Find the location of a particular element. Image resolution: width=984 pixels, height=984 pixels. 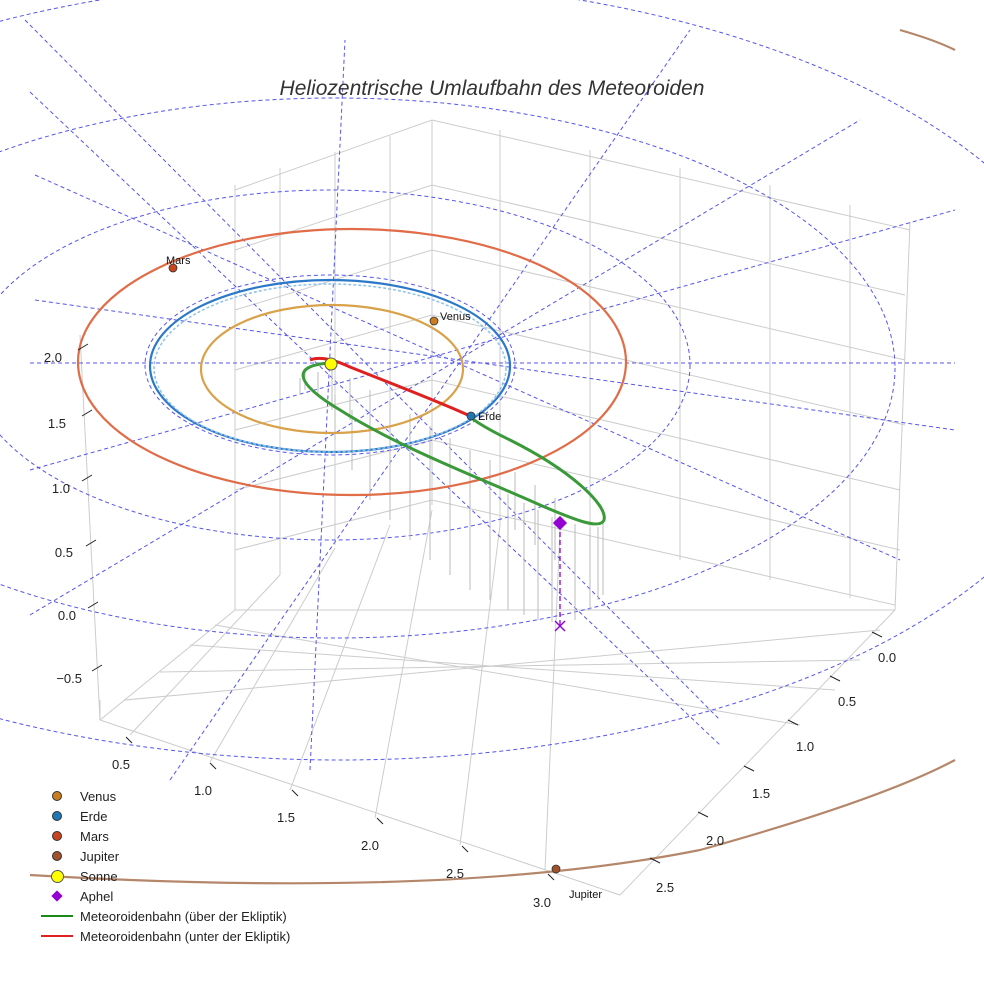

venus-marker is located at coordinates (434, 321).